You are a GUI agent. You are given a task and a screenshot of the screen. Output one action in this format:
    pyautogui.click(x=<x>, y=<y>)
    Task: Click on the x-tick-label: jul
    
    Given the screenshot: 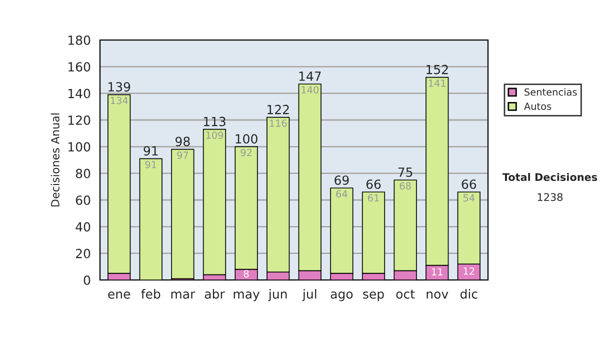 What is the action you would take?
    pyautogui.click(x=309, y=295)
    